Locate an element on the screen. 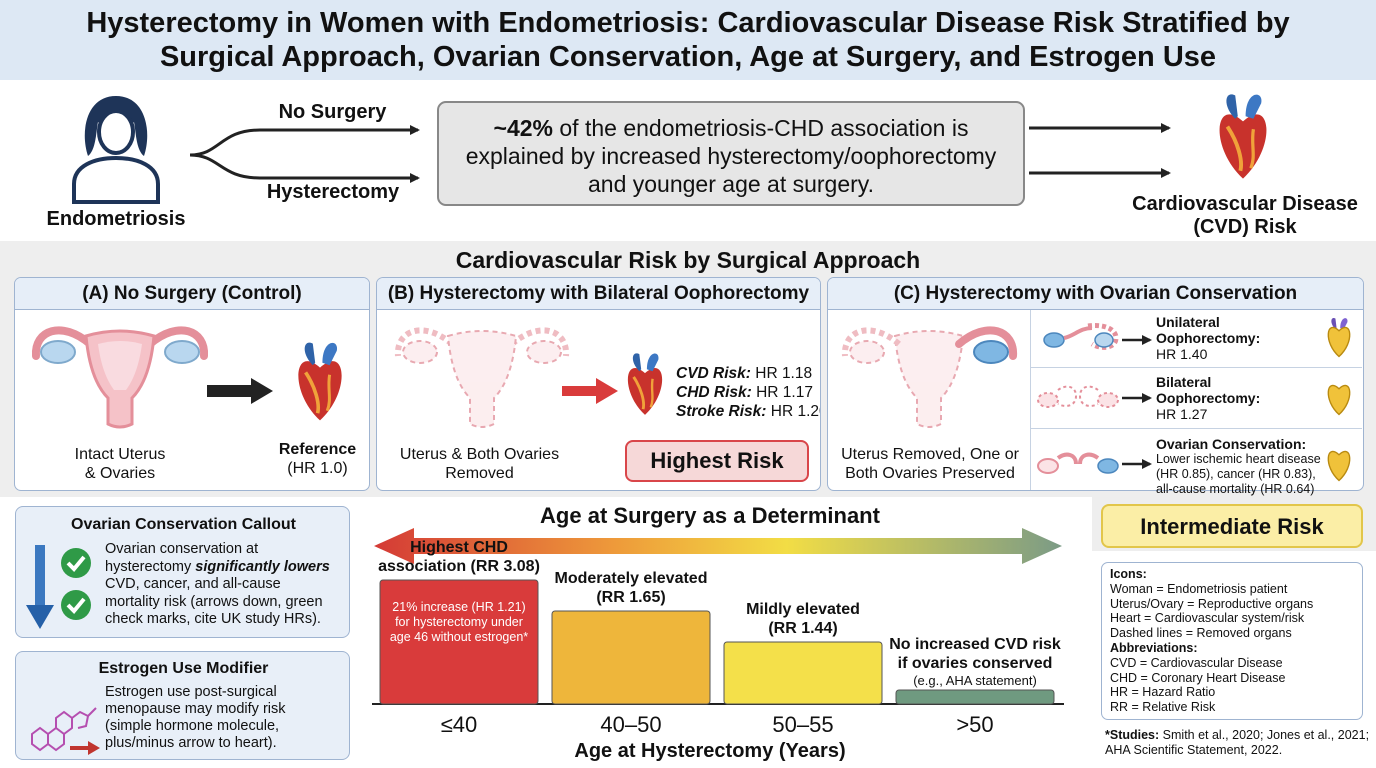 The height and width of the screenshot is (768, 1376). x-axis-label: Age at Hysterectomy (Years) is located at coordinates (710, 751).